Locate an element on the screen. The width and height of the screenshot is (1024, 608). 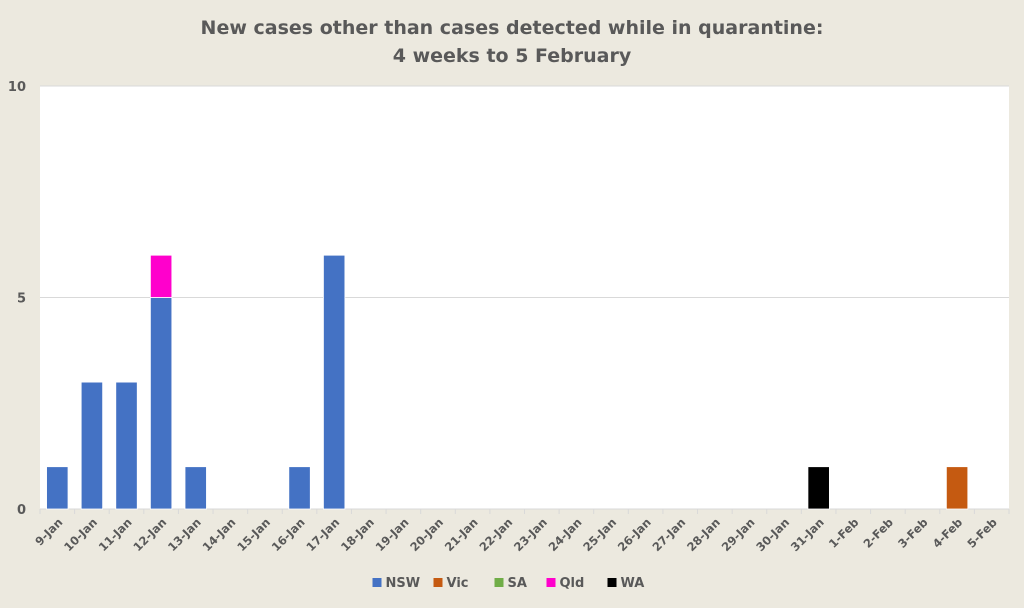
legend-swatch-vic is located at coordinates (438, 582).